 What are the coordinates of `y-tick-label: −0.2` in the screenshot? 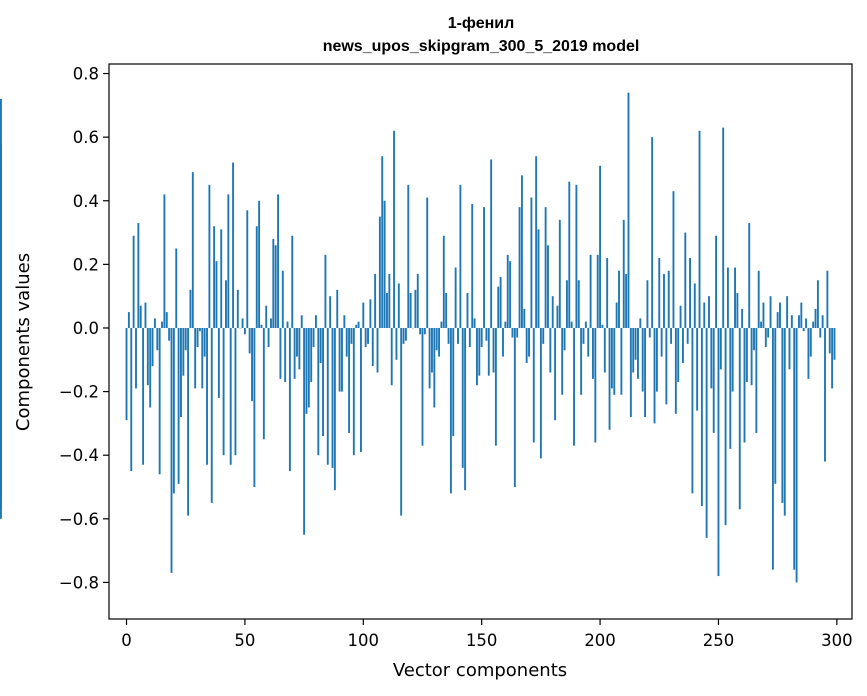 It's located at (79, 392).